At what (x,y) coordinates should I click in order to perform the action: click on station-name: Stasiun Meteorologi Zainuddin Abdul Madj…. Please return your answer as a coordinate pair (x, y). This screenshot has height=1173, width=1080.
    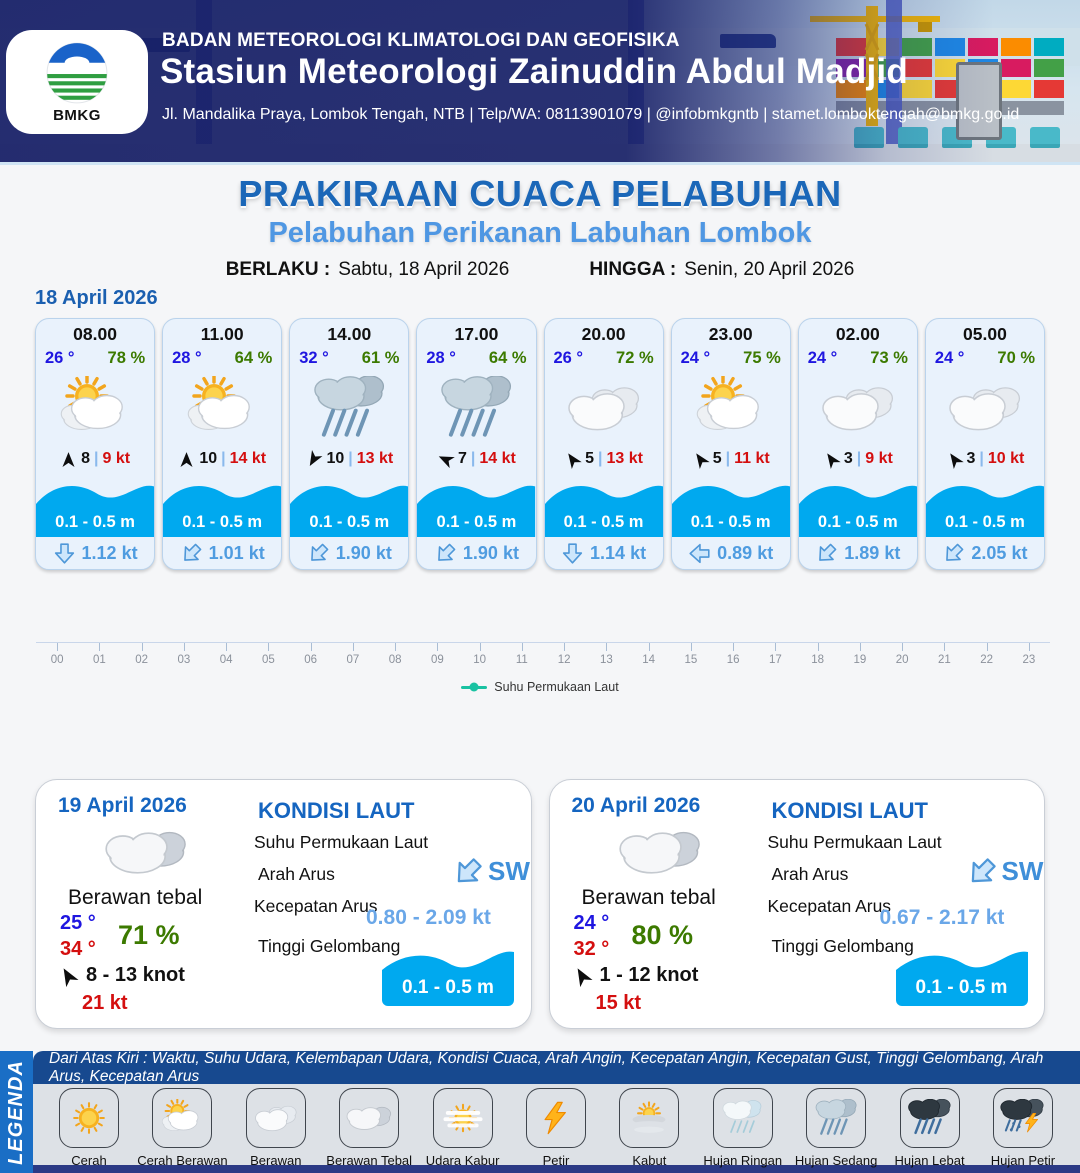
    Looking at the image, I should click on (534, 71).